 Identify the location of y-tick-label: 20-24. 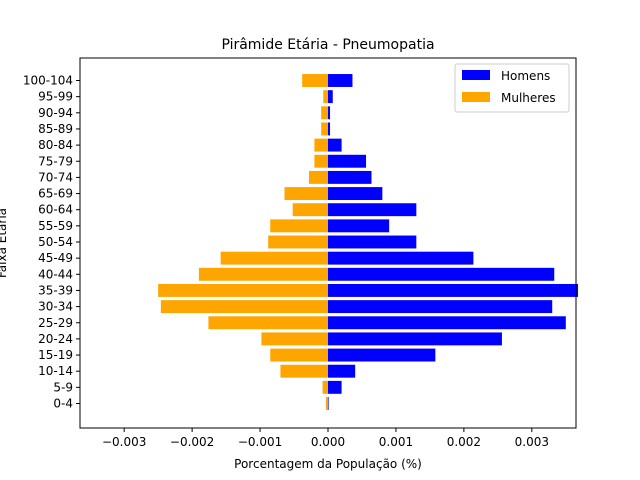
(55, 339).